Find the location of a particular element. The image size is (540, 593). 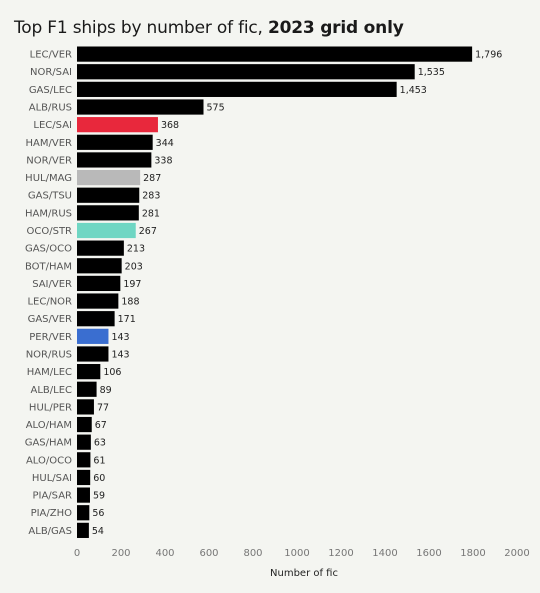

value-label: 188 is located at coordinates (130, 302).